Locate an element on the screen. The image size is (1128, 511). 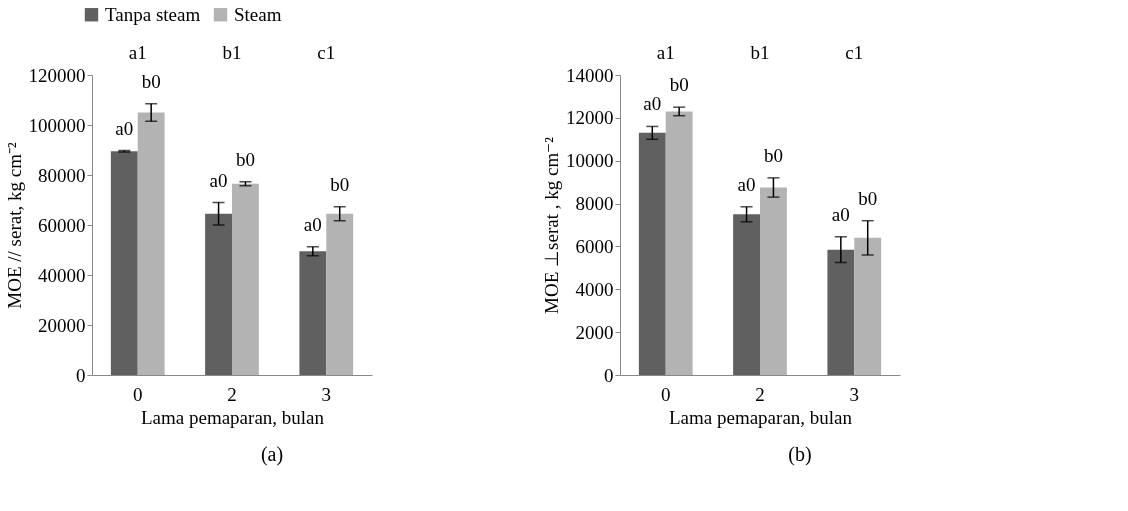
y-axis-title: MOE // serat, kg cm⁻² is located at coordinates (14, 225).